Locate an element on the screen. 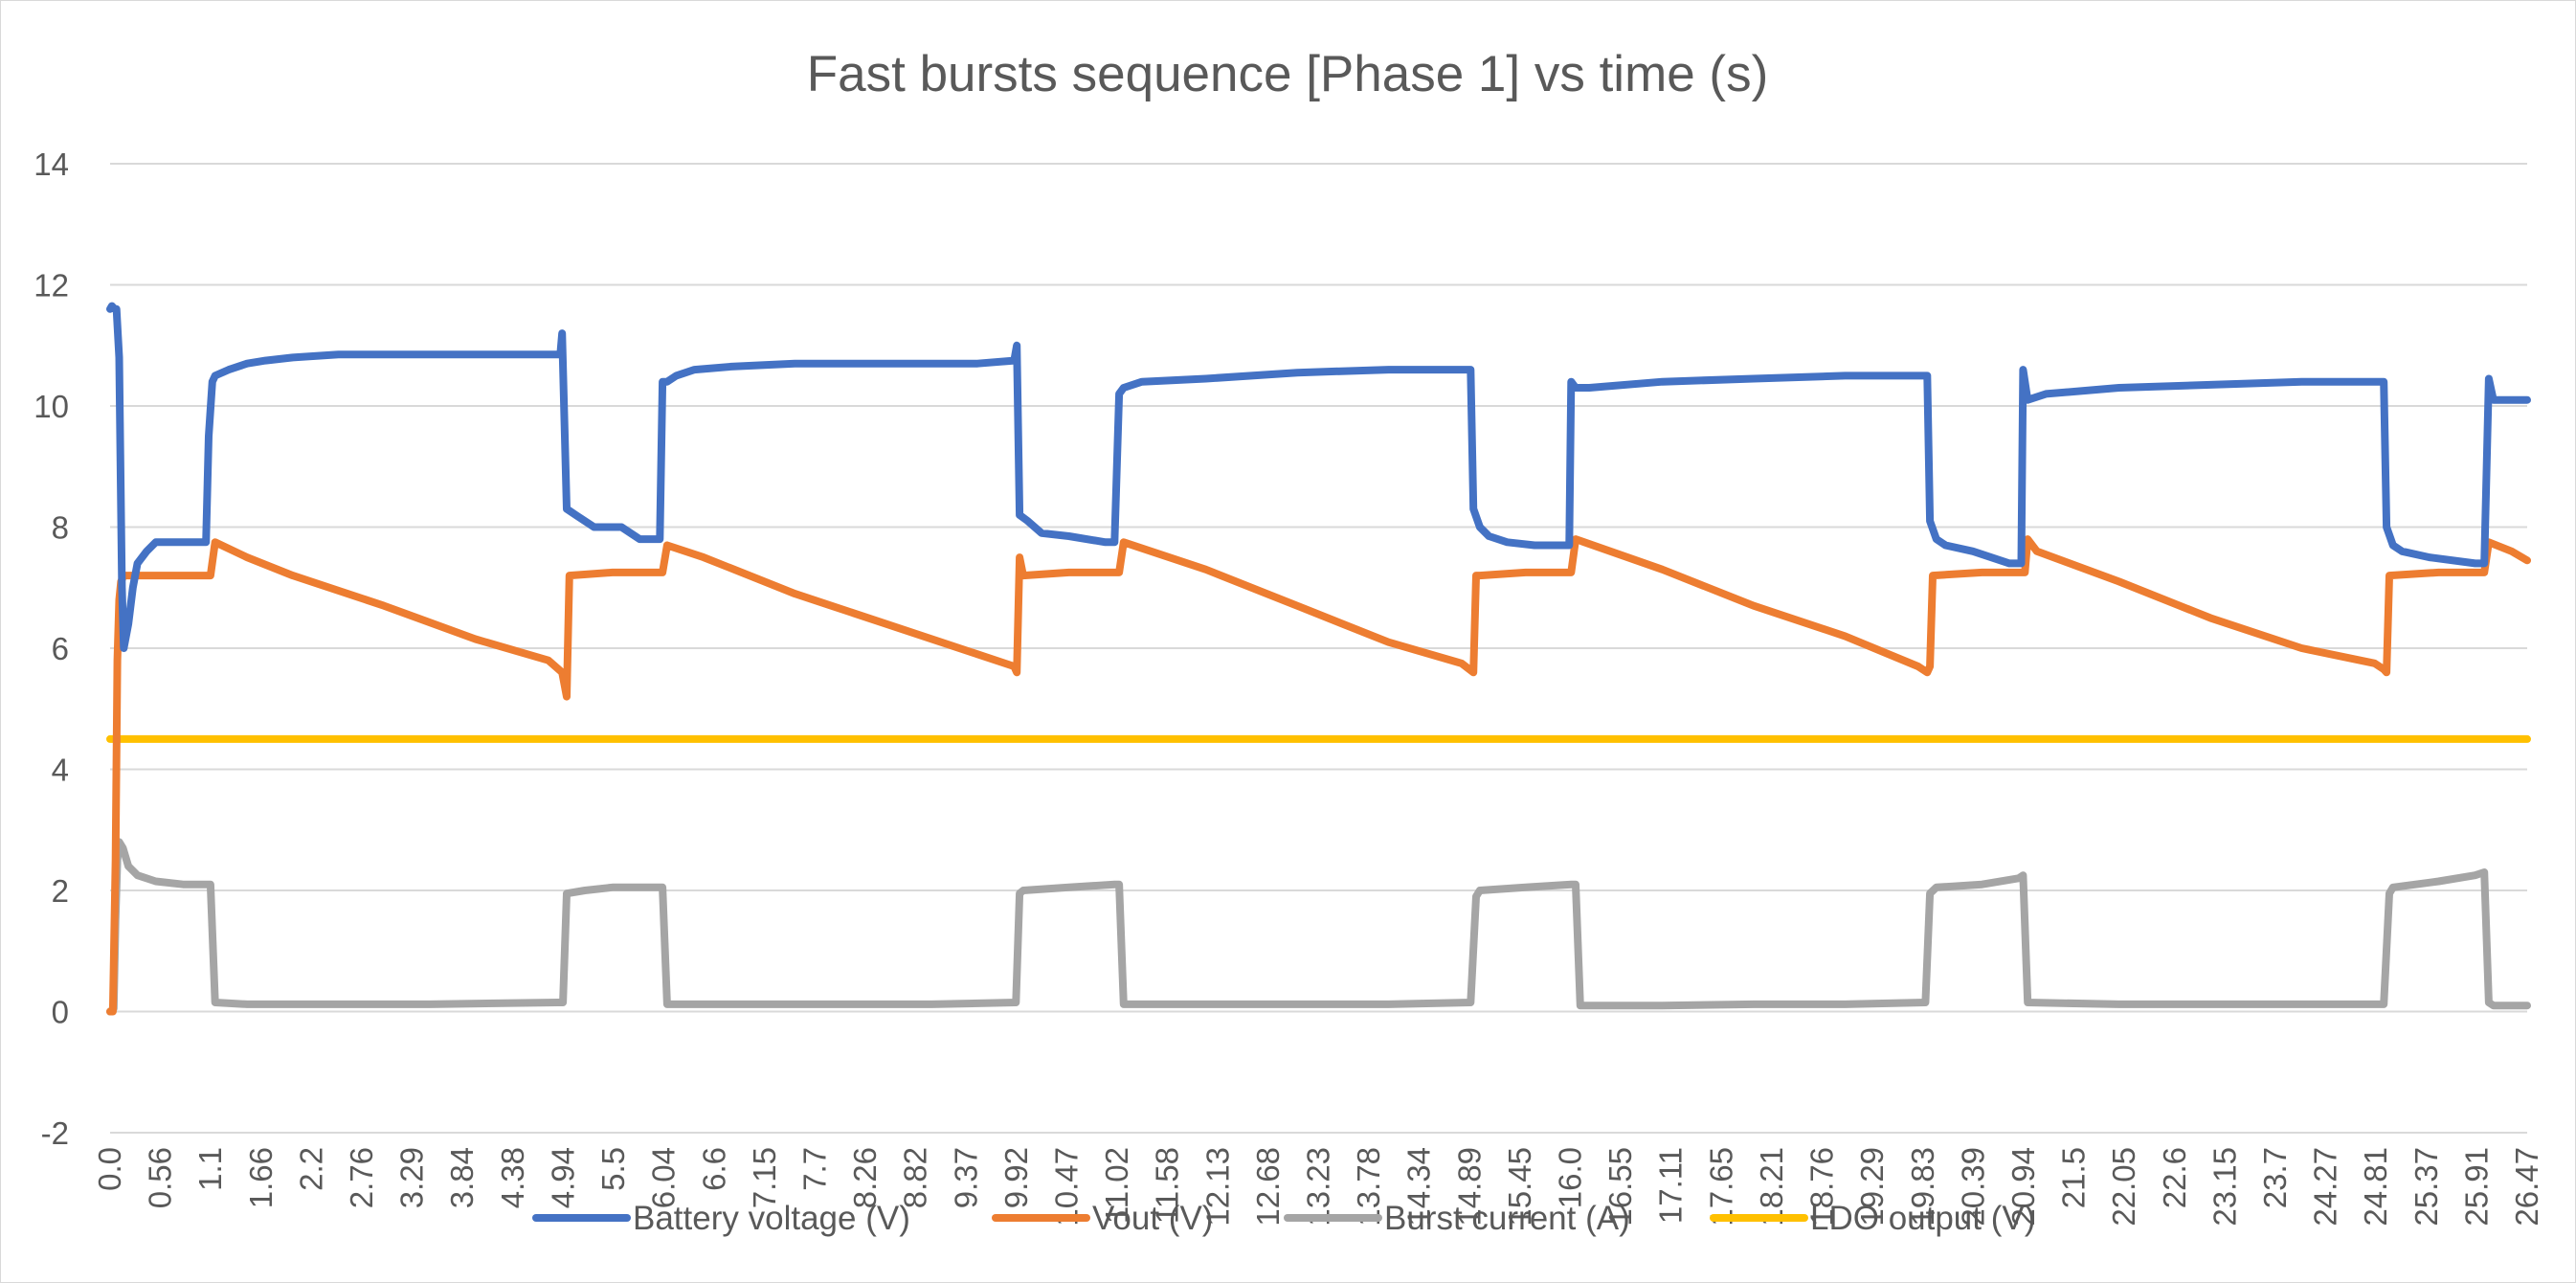 This screenshot has height=1283, width=2576. x-tick-label: 23.7 is located at coordinates (2275, 1177).